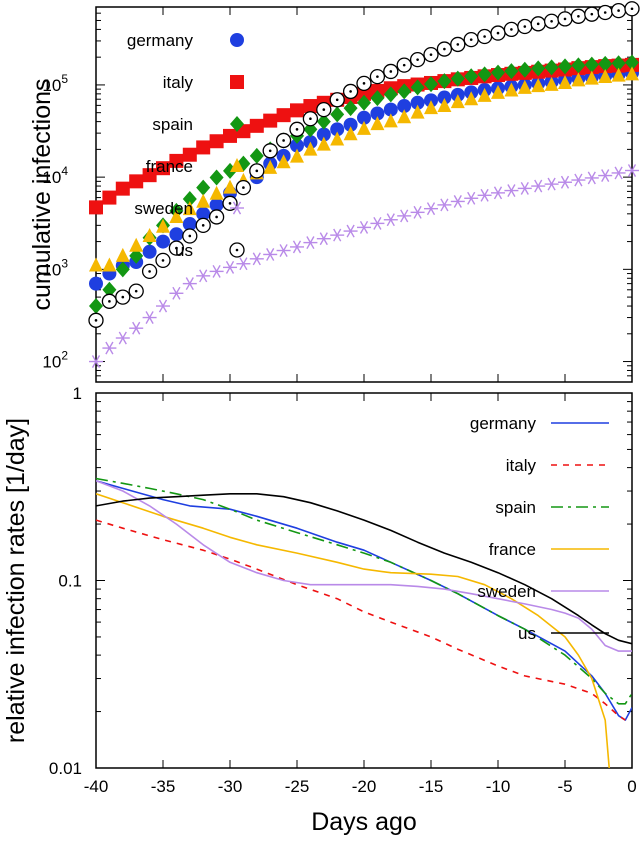 Image resolution: width=640 pixels, height=853 pixels. I want to click on legend-label-germany: germany, so click(160, 40).